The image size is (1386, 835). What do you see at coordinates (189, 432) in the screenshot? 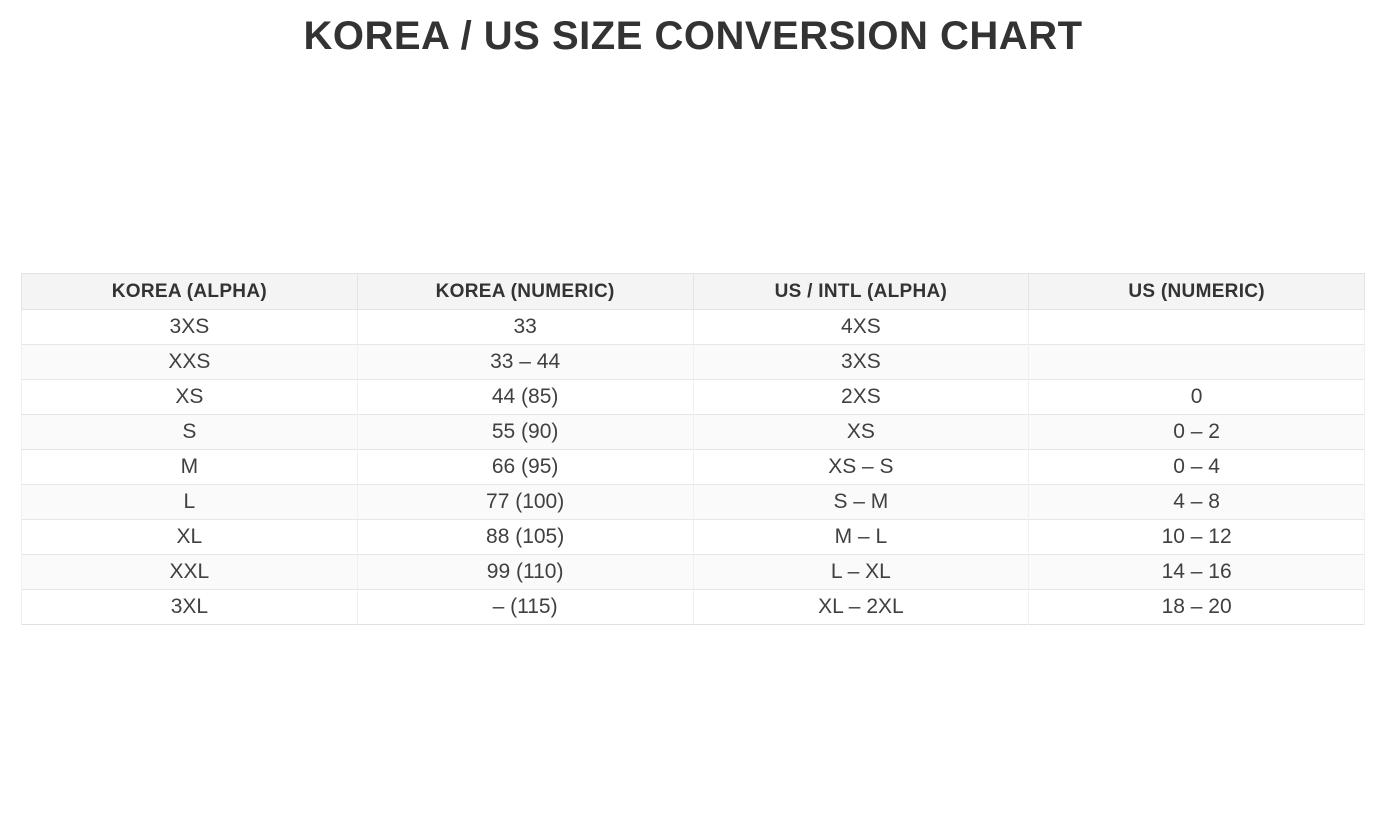
I see `cell-korea-alpha: S` at bounding box center [189, 432].